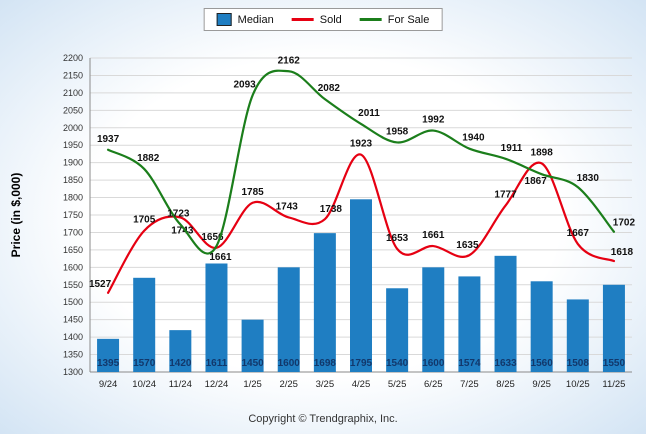 This screenshot has width=646, height=434. What do you see at coordinates (73, 180) in the screenshot?
I see `y-tick-label: 1850` at bounding box center [73, 180].